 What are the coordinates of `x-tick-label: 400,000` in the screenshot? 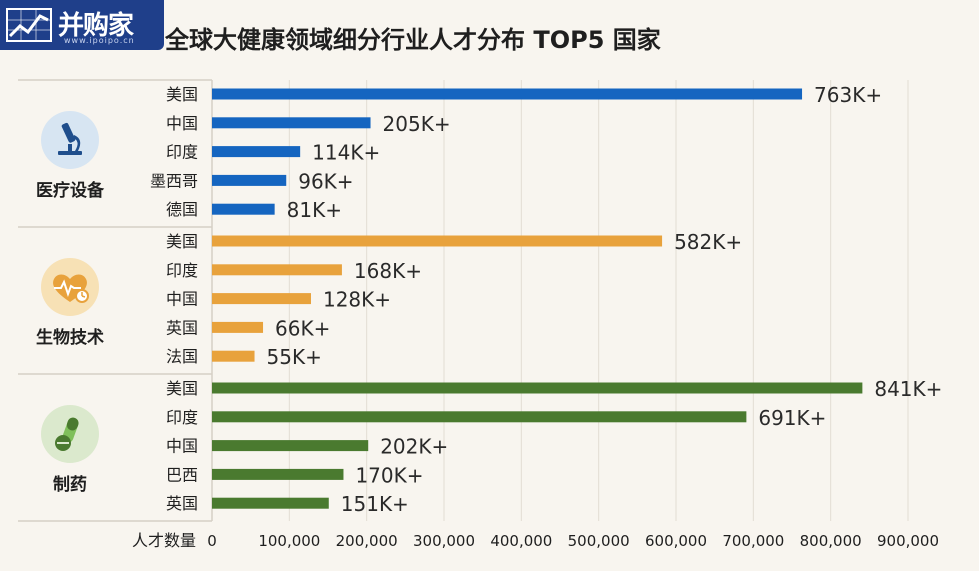 It's located at (521, 541).